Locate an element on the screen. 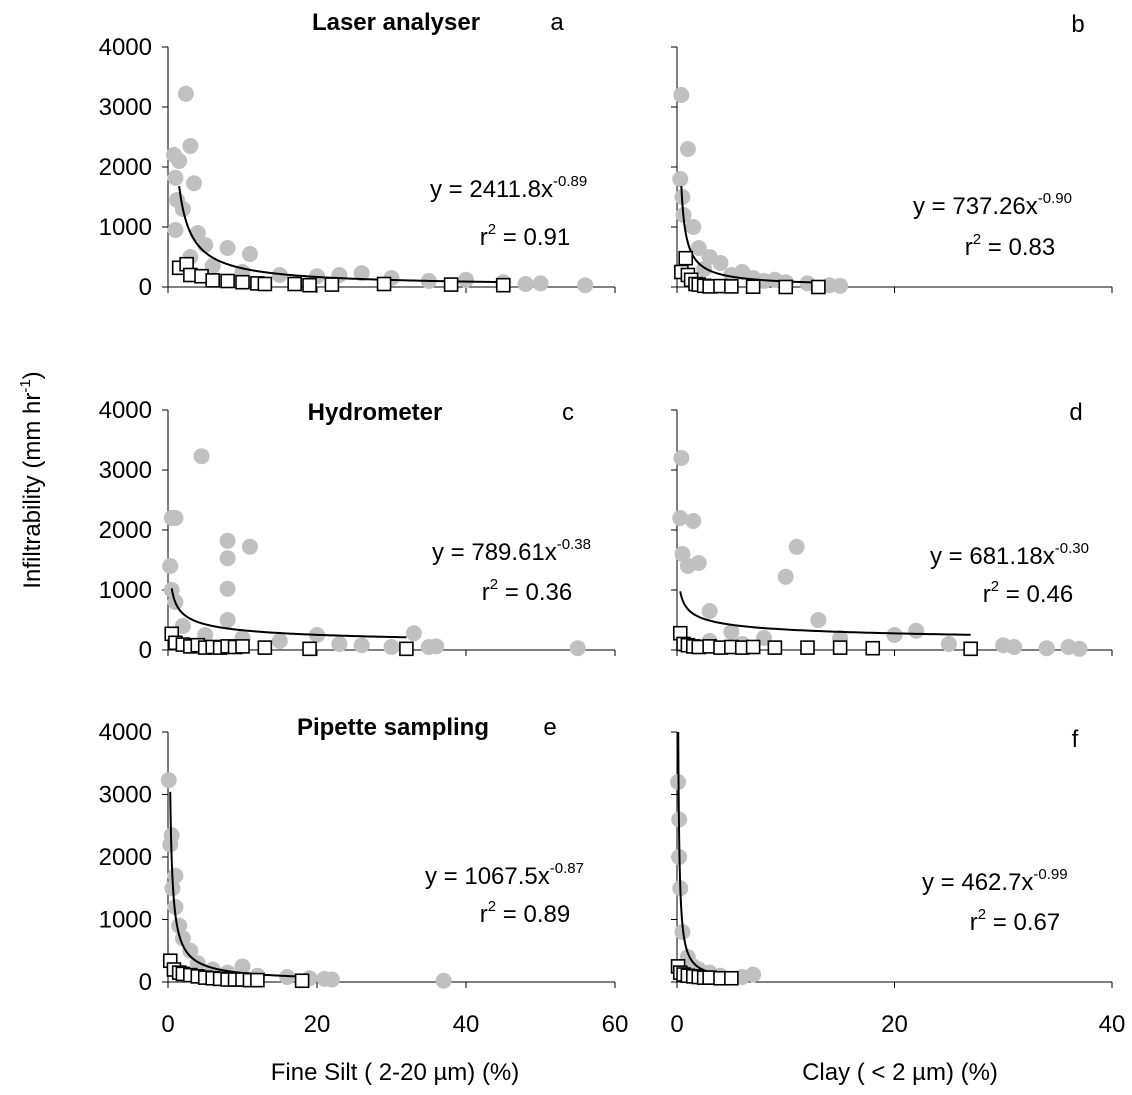 The height and width of the screenshot is (1095, 1132). y-label-text: Infiltrability (mm hr is located at coordinates (32, 491).